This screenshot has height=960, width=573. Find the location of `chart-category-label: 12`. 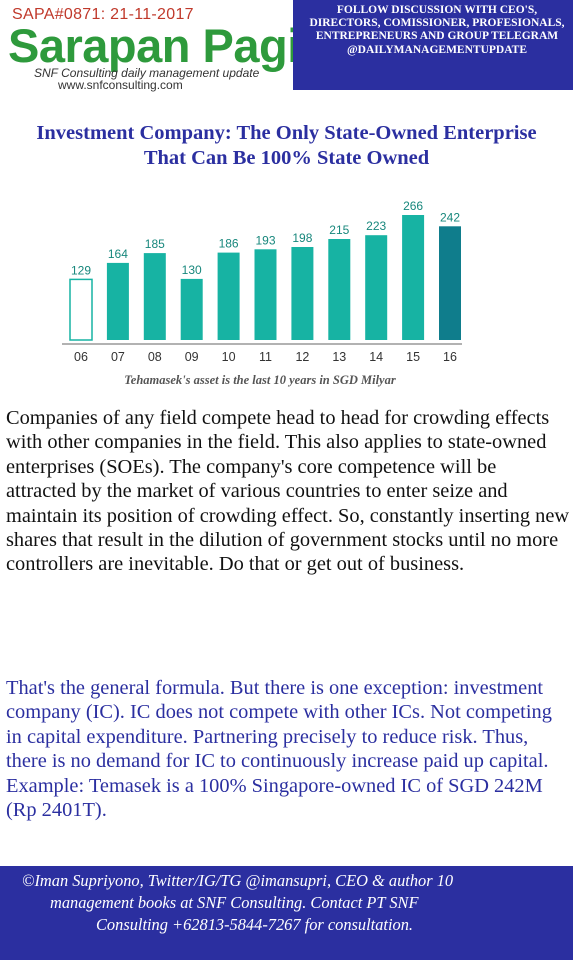

chart-category-label: 12 is located at coordinates (302, 357).